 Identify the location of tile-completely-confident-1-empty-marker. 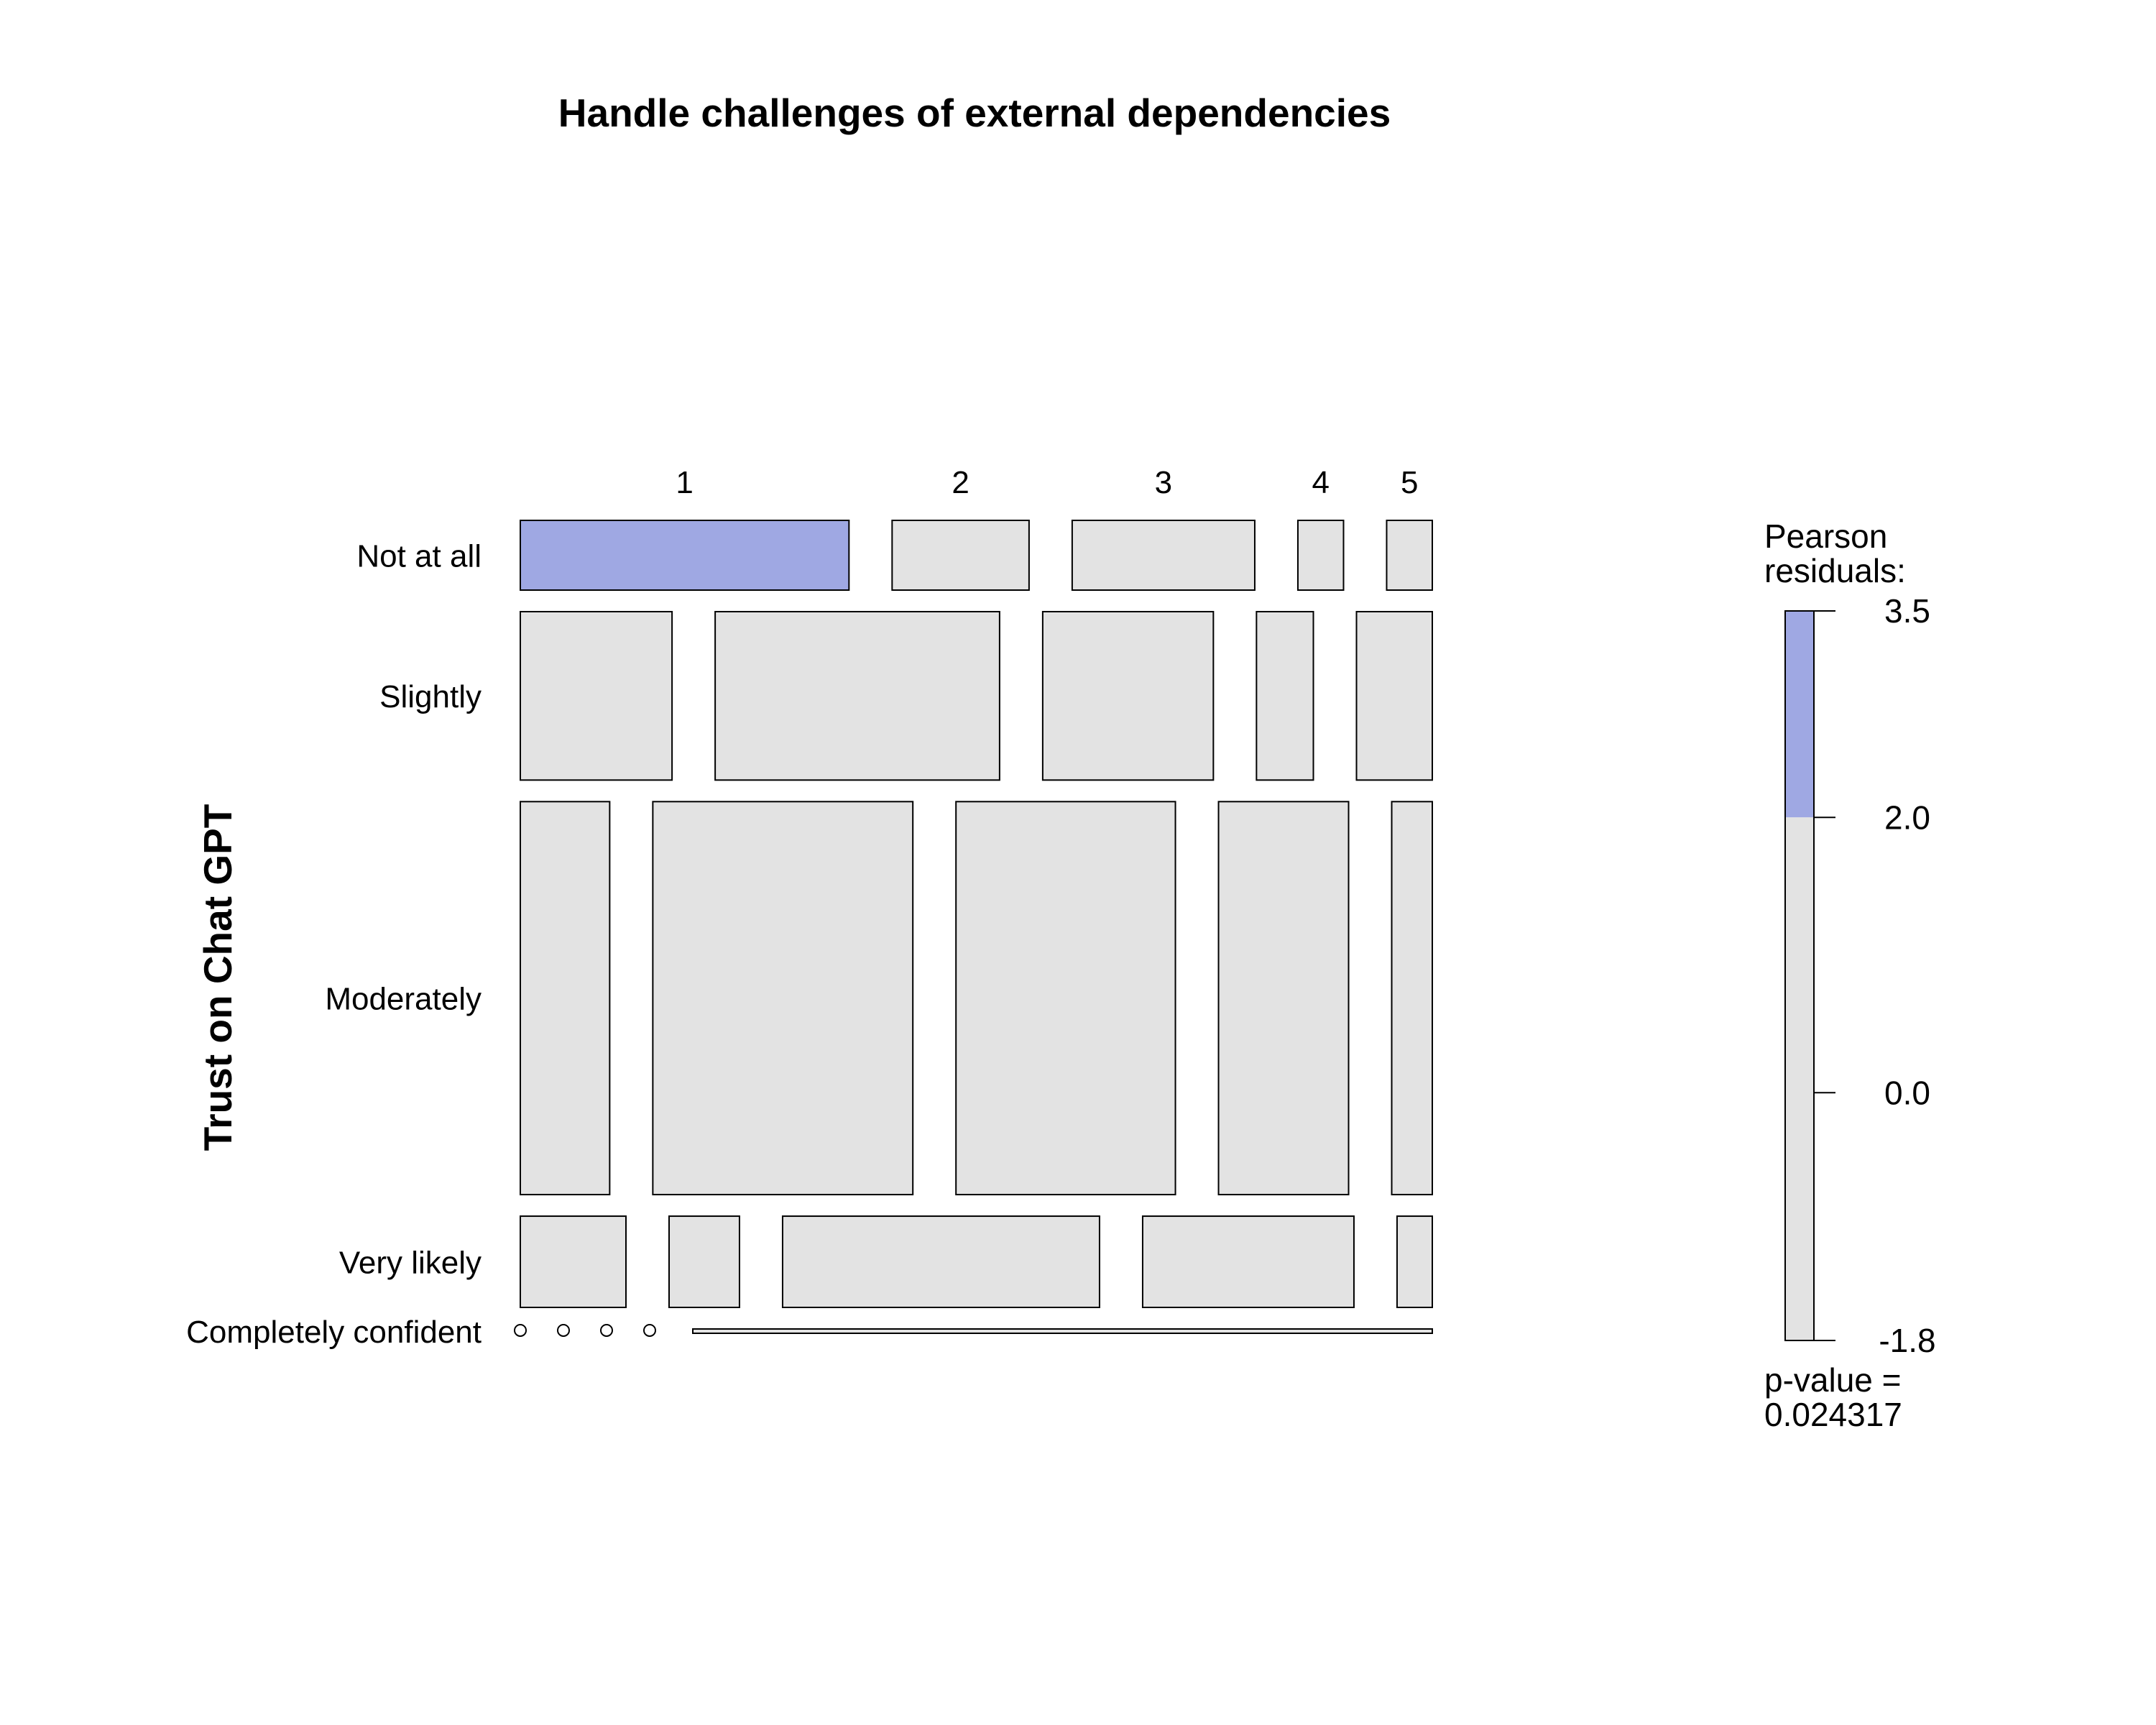
(520, 1330).